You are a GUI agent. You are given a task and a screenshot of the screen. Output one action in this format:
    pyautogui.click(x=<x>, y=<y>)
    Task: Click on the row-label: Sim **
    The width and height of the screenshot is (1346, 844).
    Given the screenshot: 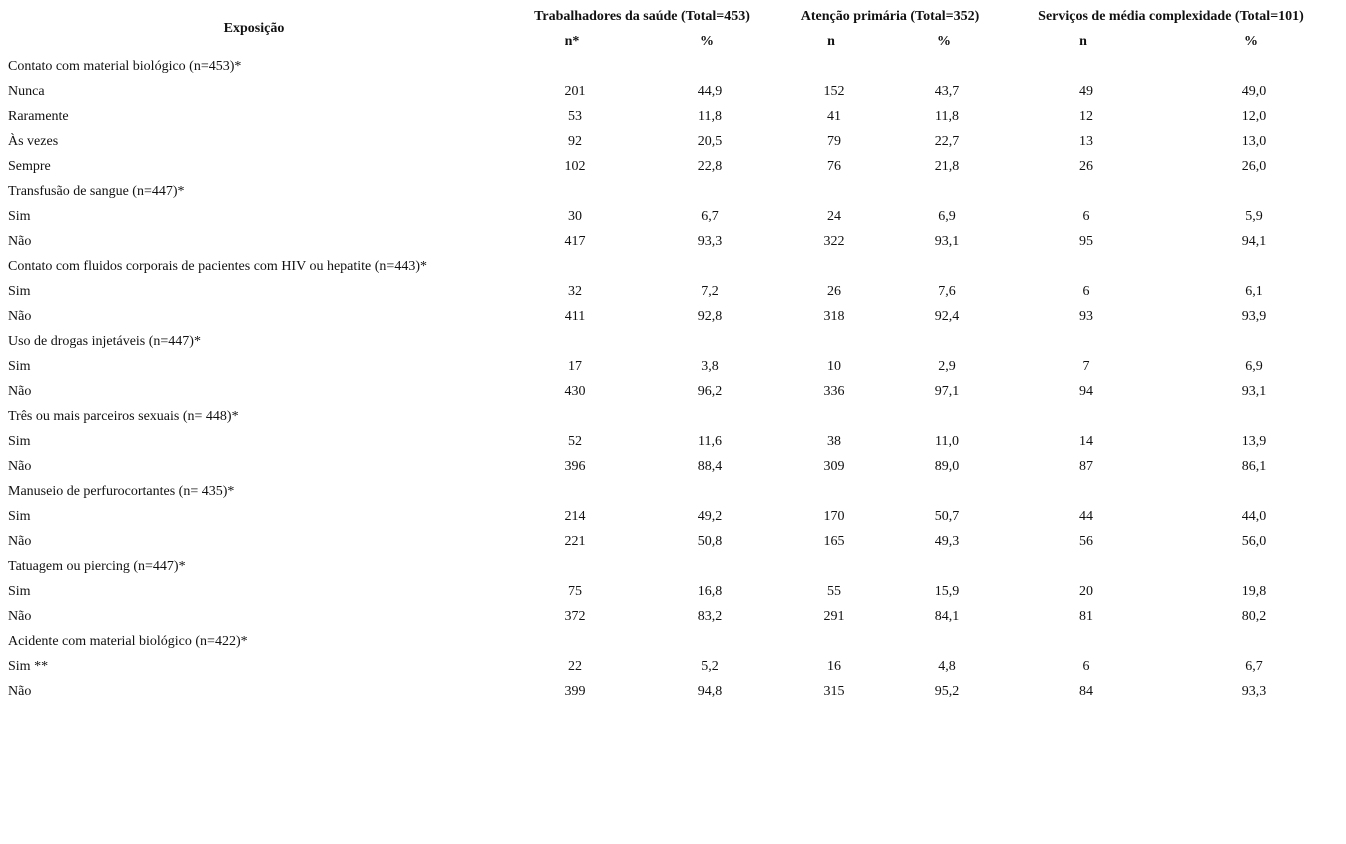 What is the action you would take?
    pyautogui.click(x=28, y=666)
    